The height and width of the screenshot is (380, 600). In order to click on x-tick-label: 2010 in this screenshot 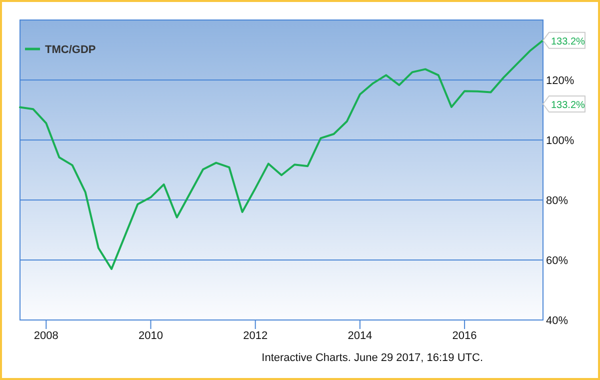, I will do `click(150, 336)`.